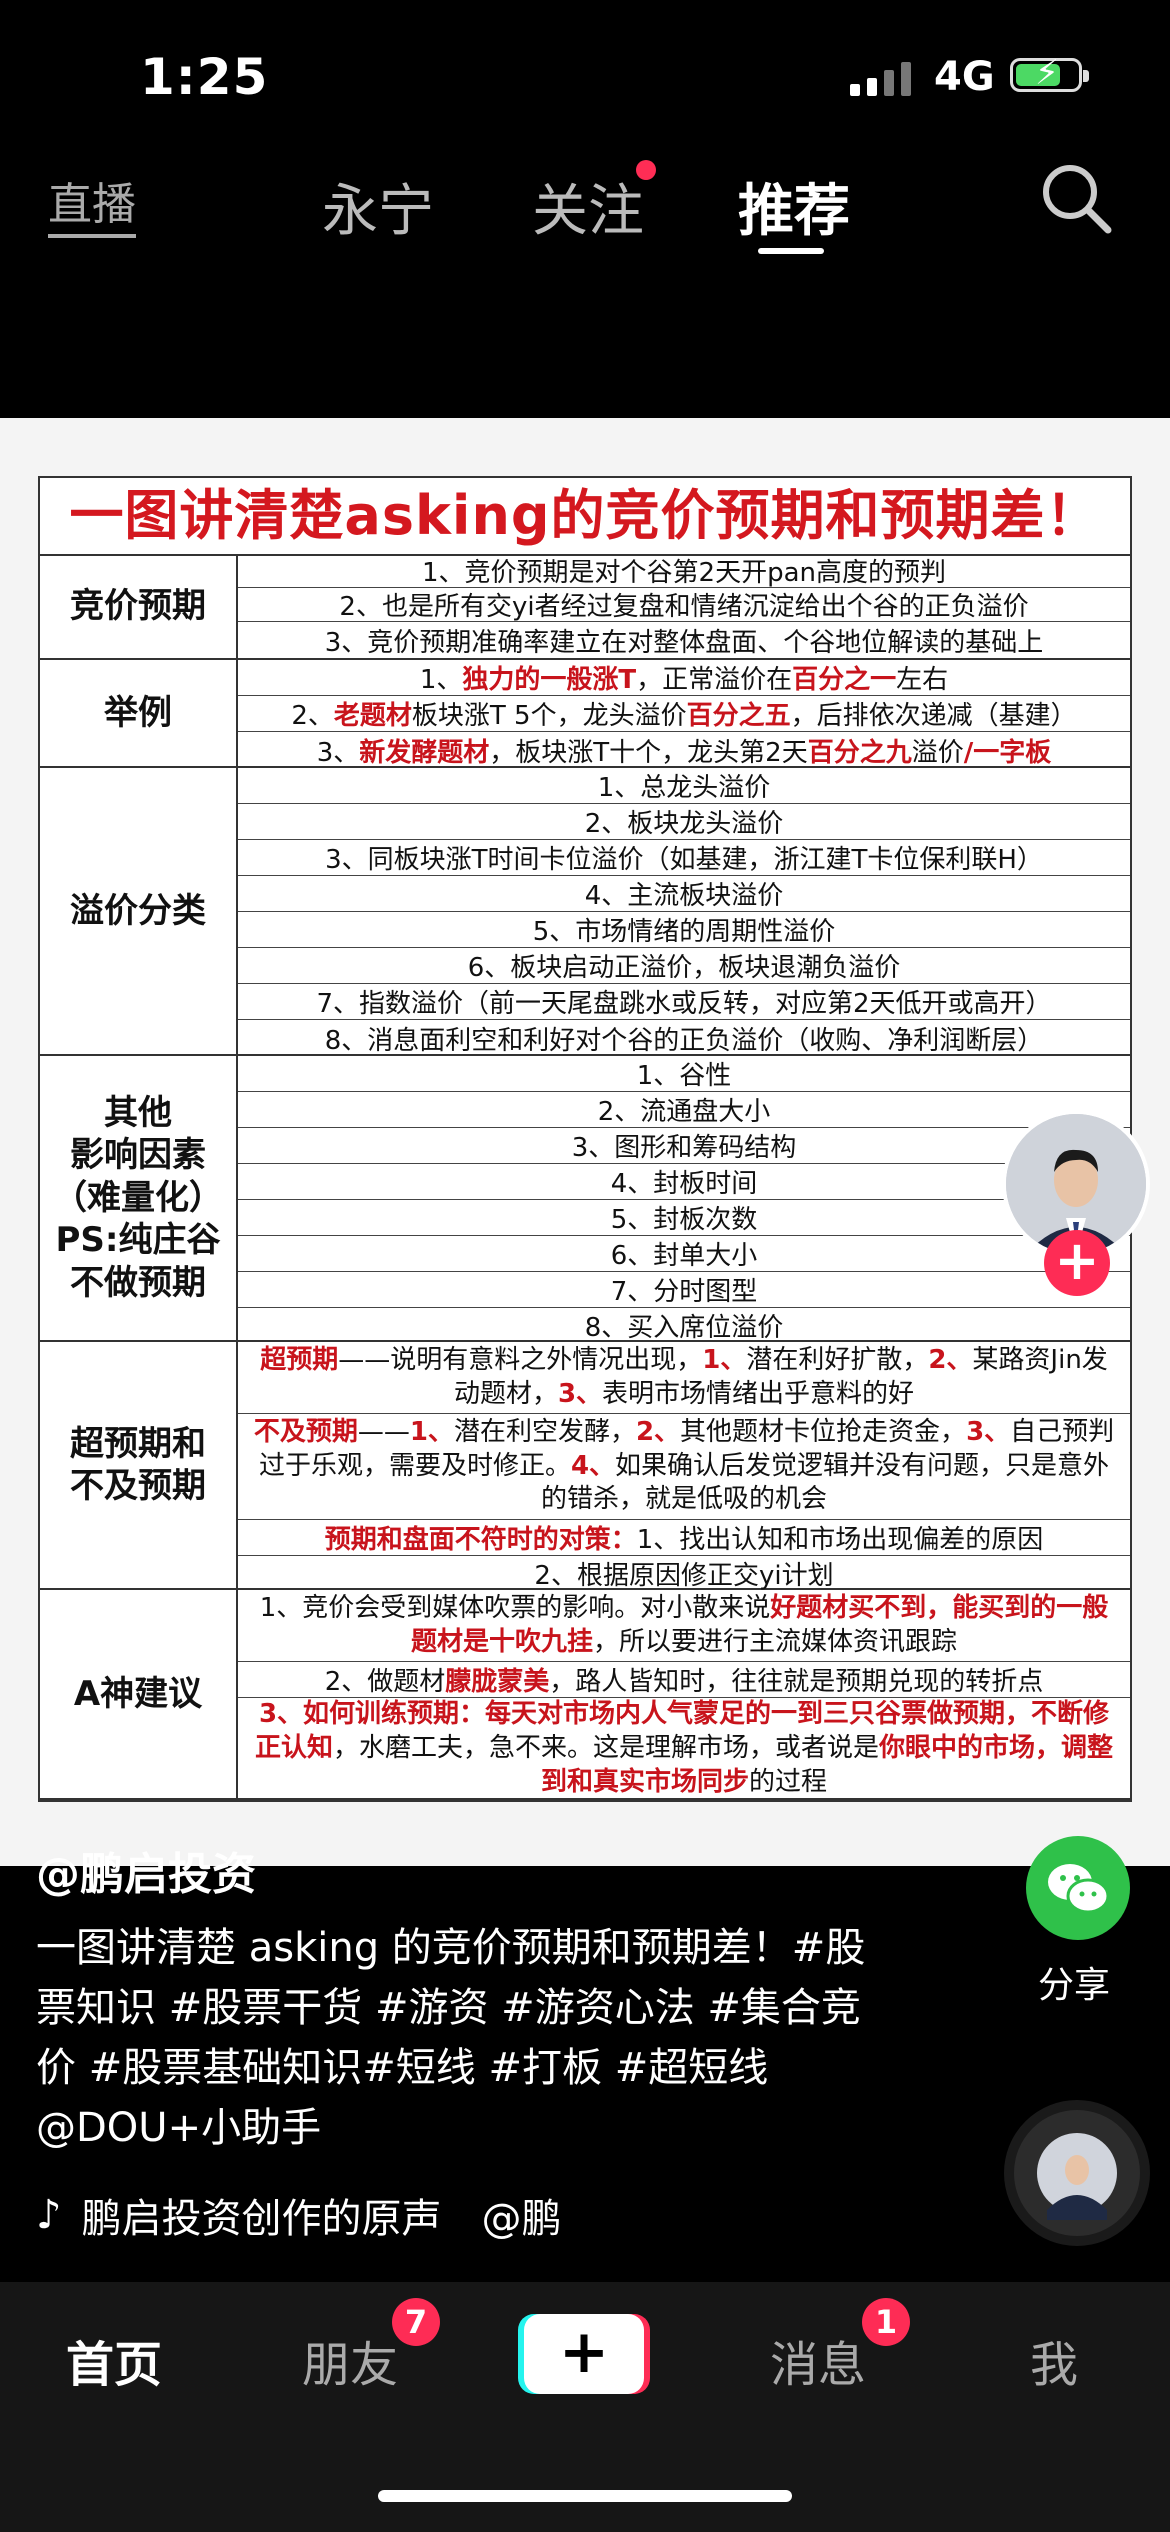 The image size is (1170, 2532). I want to click on row-text-segment: 百分之五, so click(738, 716).